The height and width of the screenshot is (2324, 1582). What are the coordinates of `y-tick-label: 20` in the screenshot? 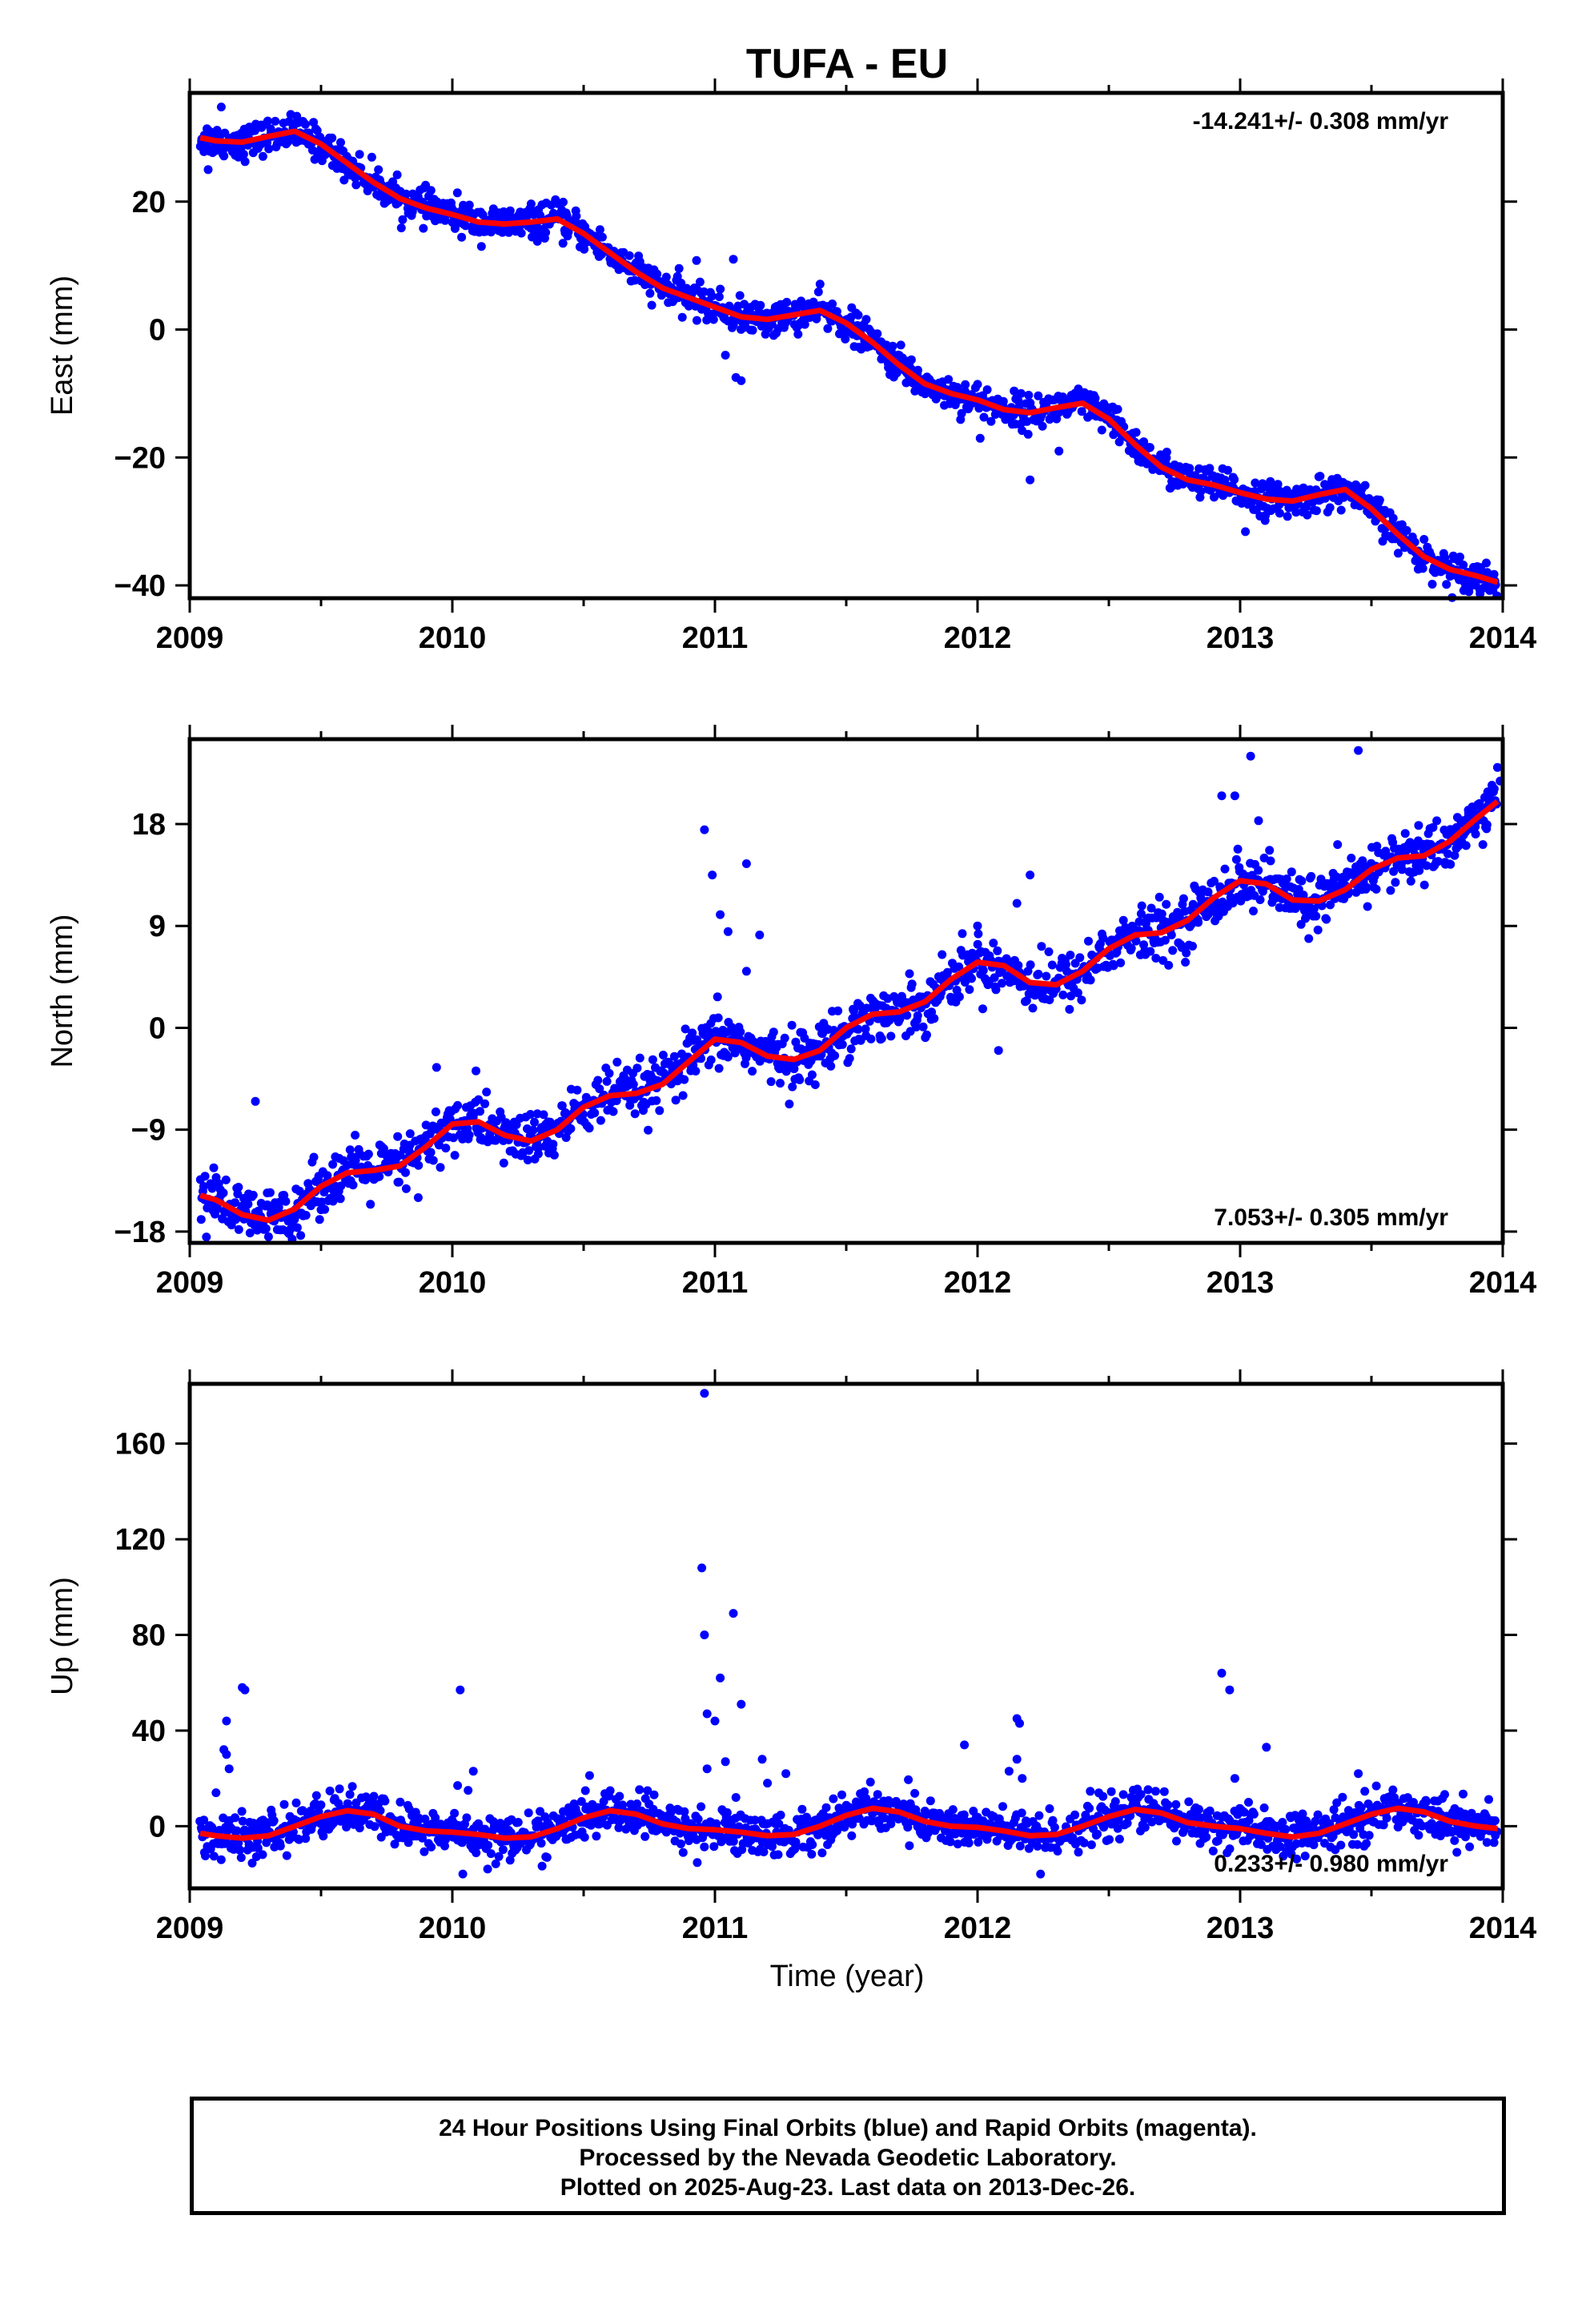 It's located at (149, 202).